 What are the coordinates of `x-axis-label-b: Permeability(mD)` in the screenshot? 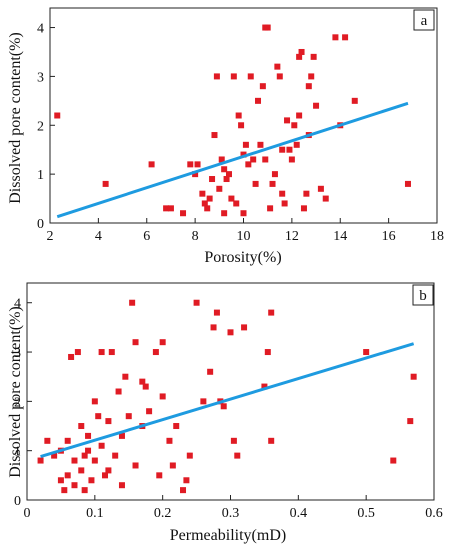 It's located at (228, 535).